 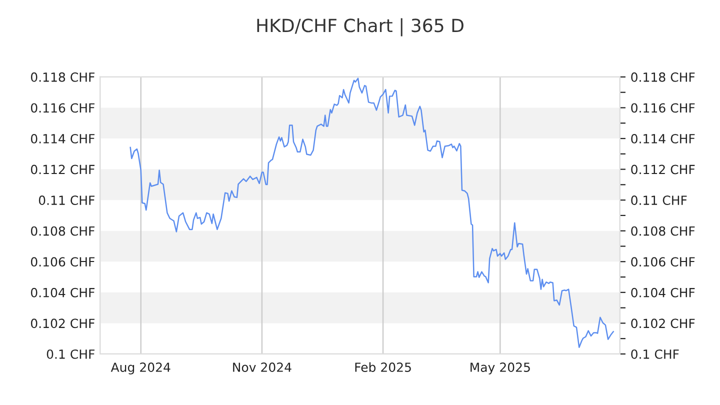 What do you see at coordinates (659, 200) in the screenshot?
I see `y2-tick-label: 0.11 CHF` at bounding box center [659, 200].